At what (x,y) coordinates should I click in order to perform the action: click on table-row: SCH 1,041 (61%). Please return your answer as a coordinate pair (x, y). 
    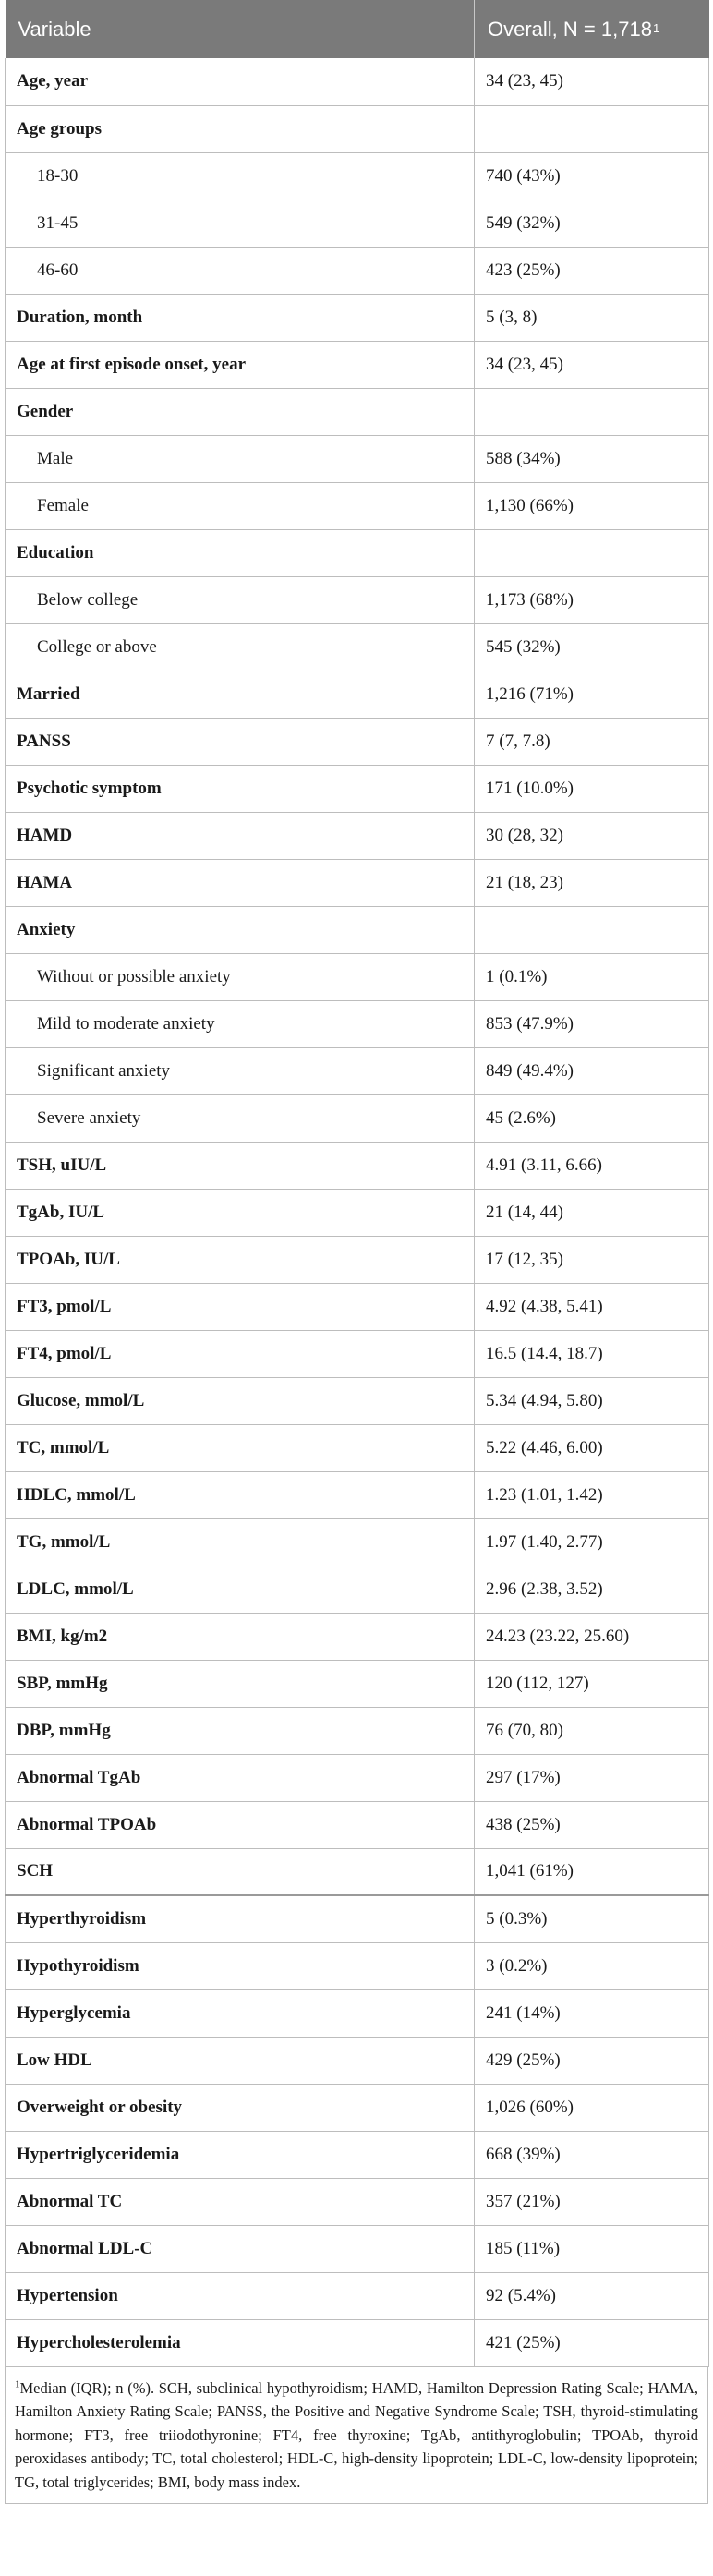
    Looking at the image, I should click on (357, 1872).